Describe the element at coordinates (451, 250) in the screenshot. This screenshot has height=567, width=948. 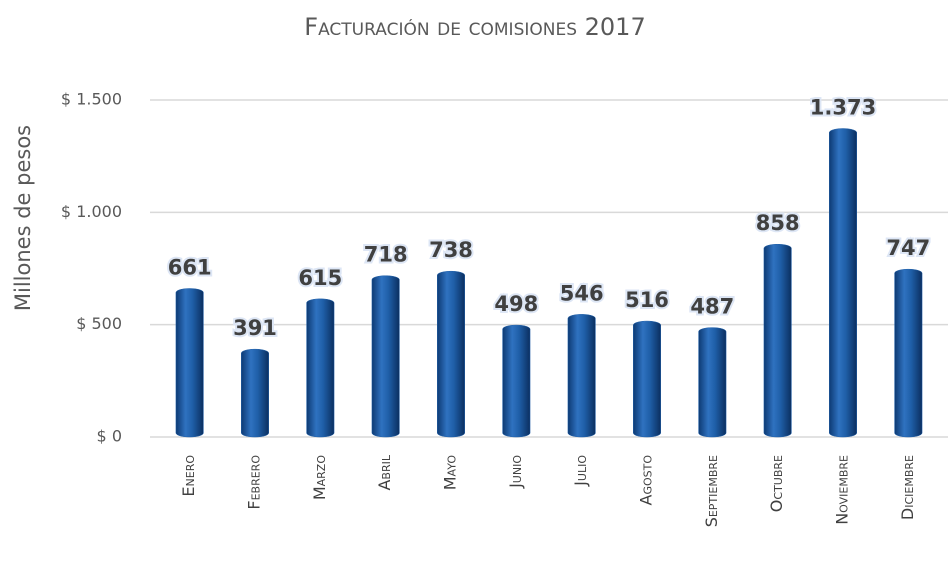
I see `data-label: 738` at that location.